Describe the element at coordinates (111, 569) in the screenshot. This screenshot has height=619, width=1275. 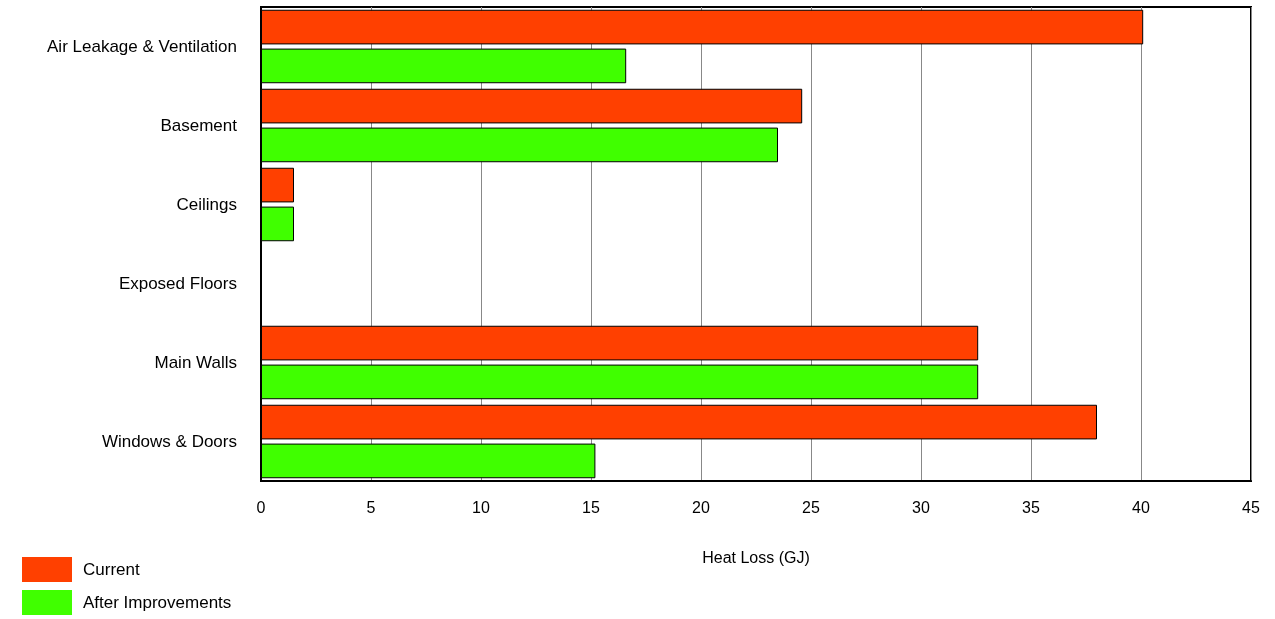
I see `legend-label: Current` at that location.